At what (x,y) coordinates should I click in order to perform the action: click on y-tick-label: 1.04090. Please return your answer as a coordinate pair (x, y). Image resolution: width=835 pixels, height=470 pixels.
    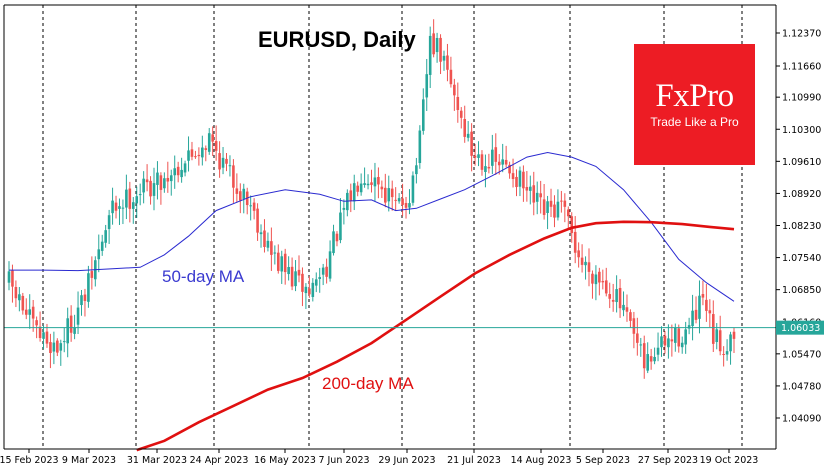
    Looking at the image, I should click on (801, 419).